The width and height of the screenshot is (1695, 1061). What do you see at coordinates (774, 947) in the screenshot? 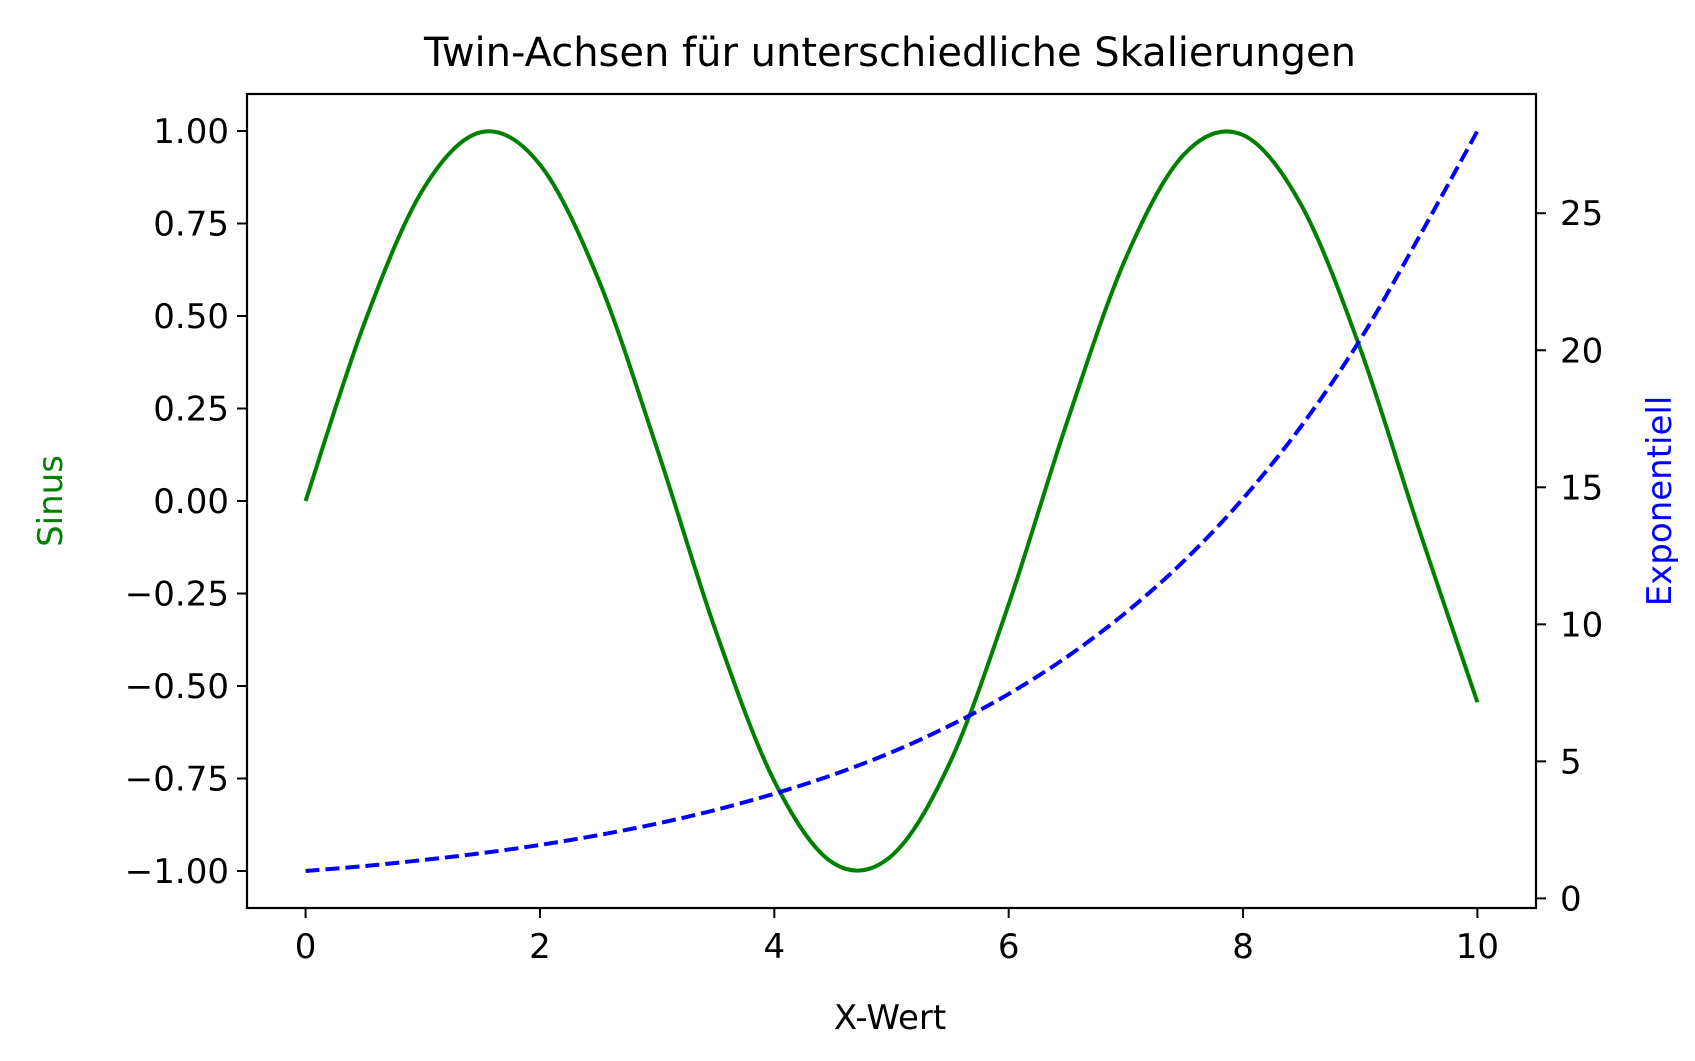
I see `x-tick-label: 4` at bounding box center [774, 947].